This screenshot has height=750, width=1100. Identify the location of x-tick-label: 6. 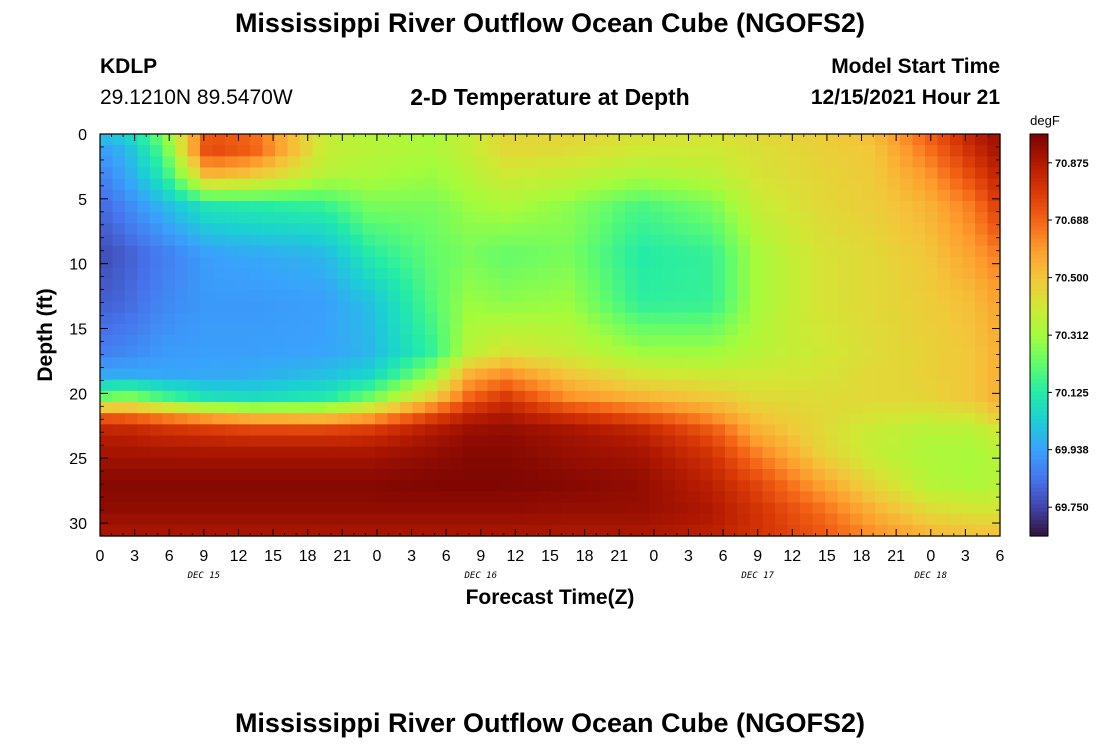
(1000, 556).